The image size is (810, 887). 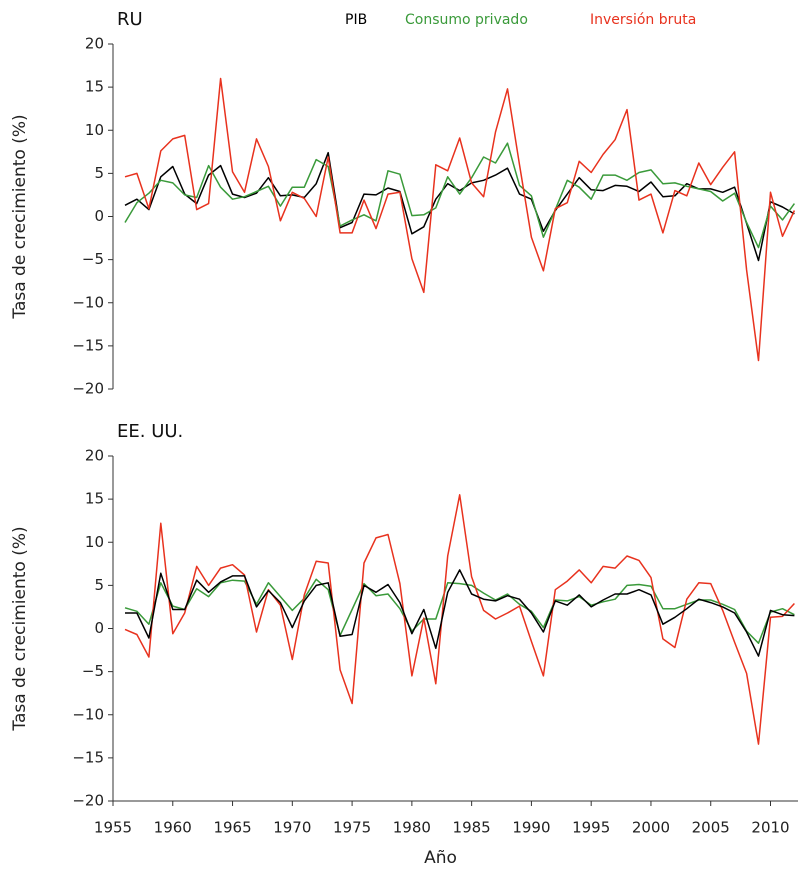 I want to click on x-tick-label: 1995, so click(x=591, y=828).